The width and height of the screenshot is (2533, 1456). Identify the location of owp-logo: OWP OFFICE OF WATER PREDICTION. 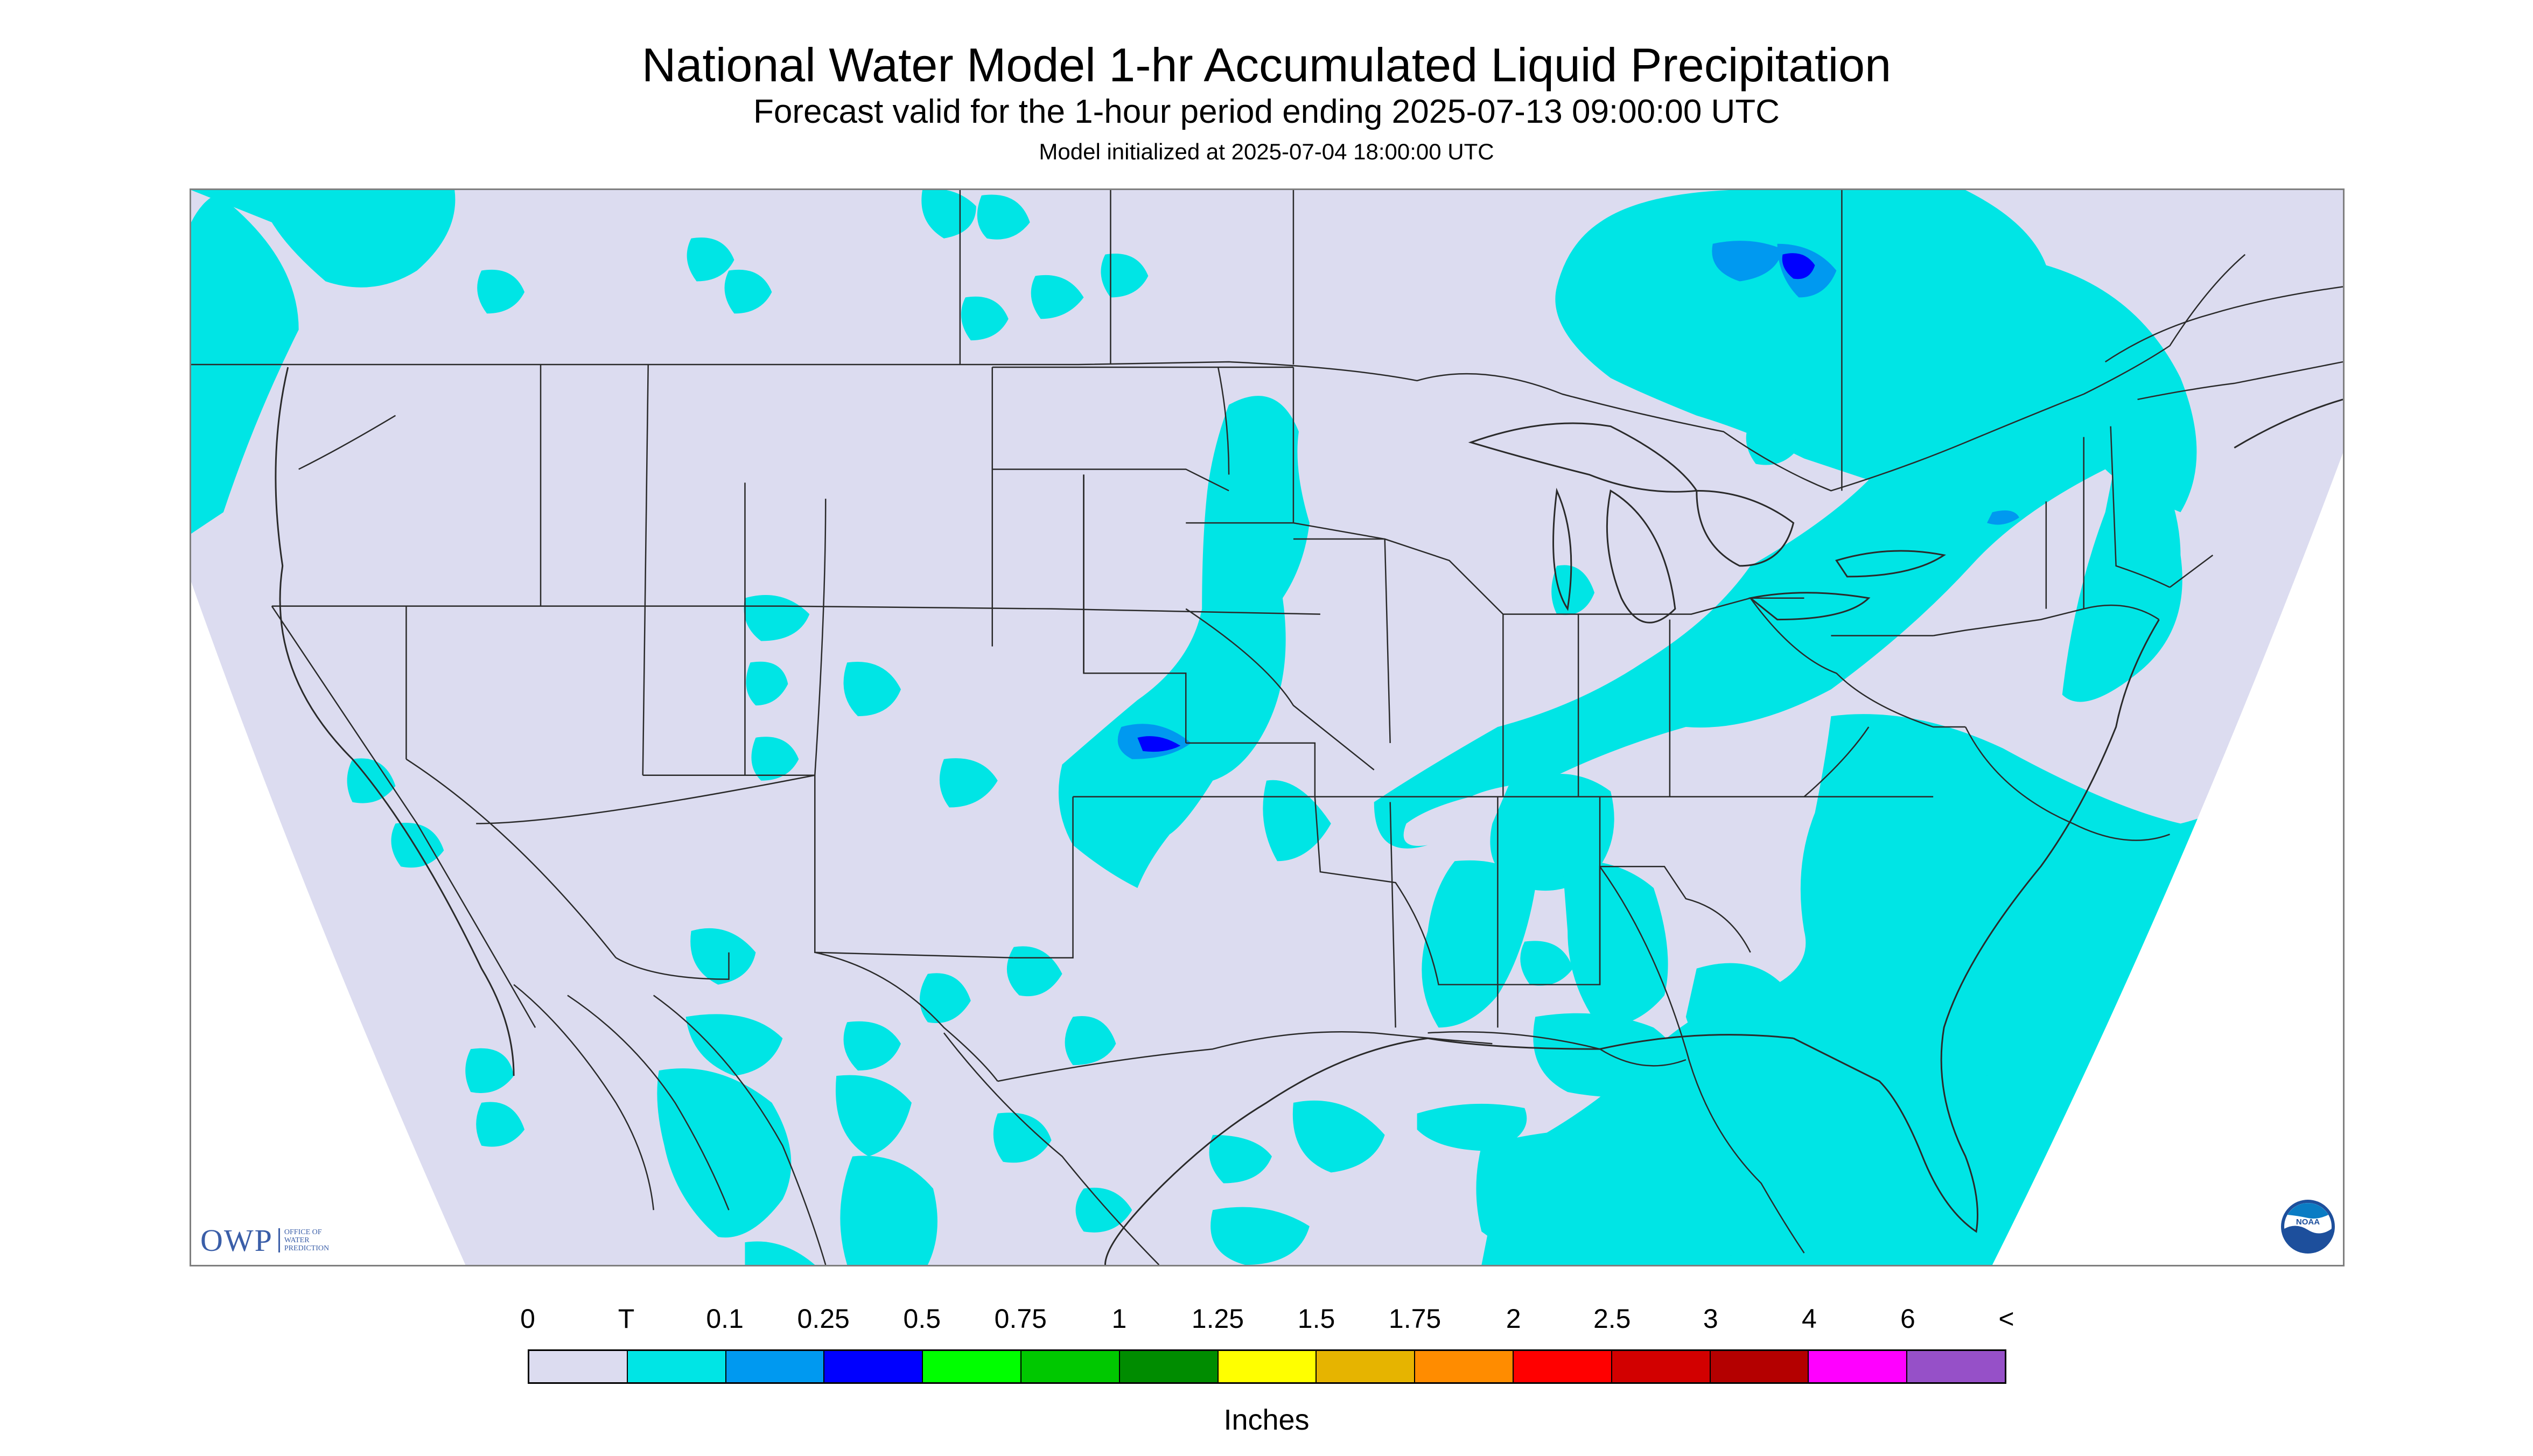
(264, 1240).